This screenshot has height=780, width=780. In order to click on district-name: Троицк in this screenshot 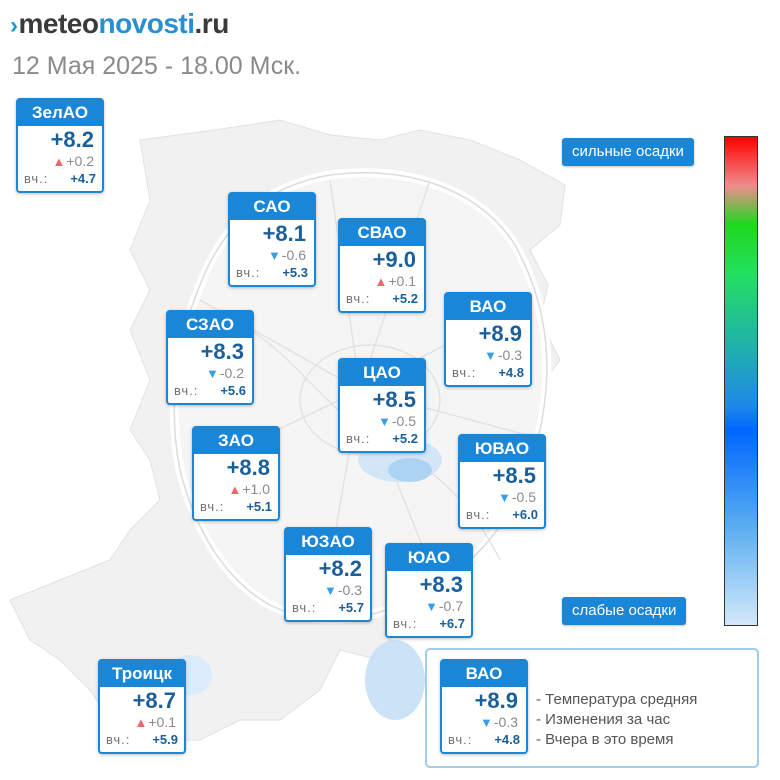, I will do `click(142, 674)`.